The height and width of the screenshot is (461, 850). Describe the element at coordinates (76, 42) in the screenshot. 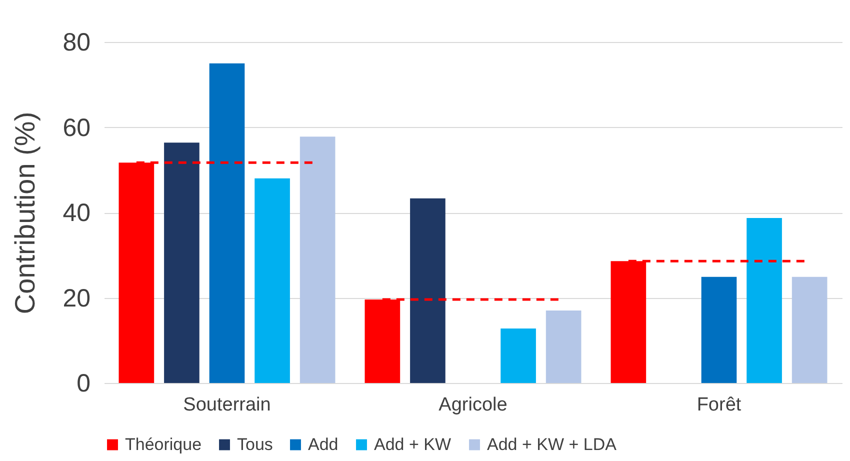

I see `y-tick-label: 80` at that location.